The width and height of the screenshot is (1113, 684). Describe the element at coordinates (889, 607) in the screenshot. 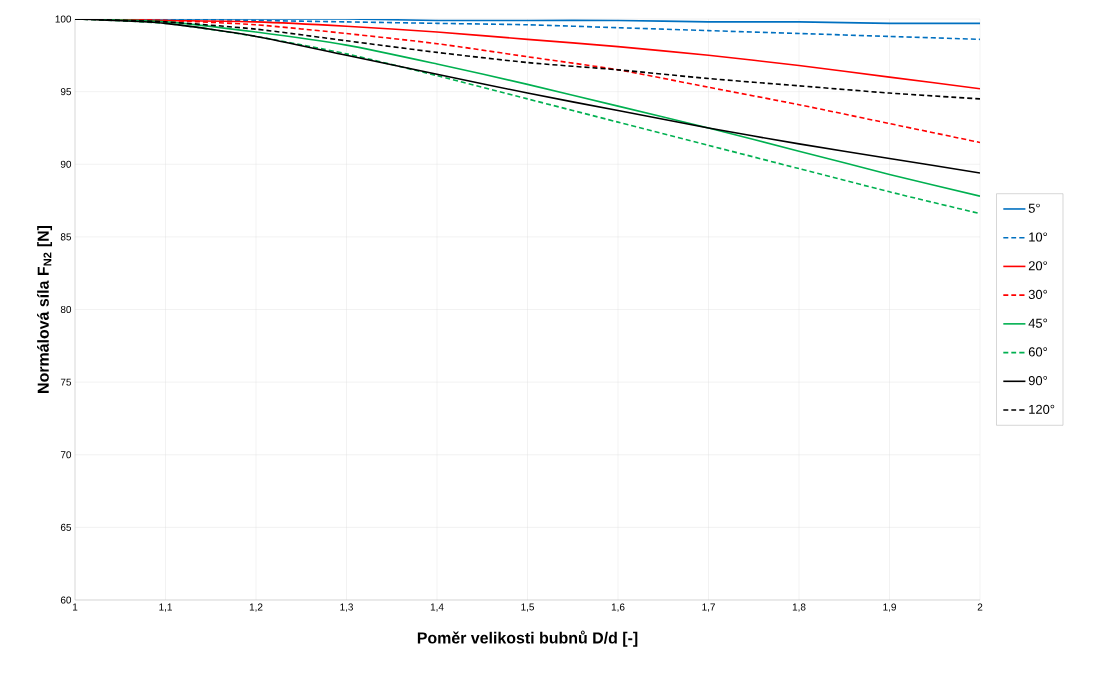

I see `x-tick-label: 1,9` at that location.